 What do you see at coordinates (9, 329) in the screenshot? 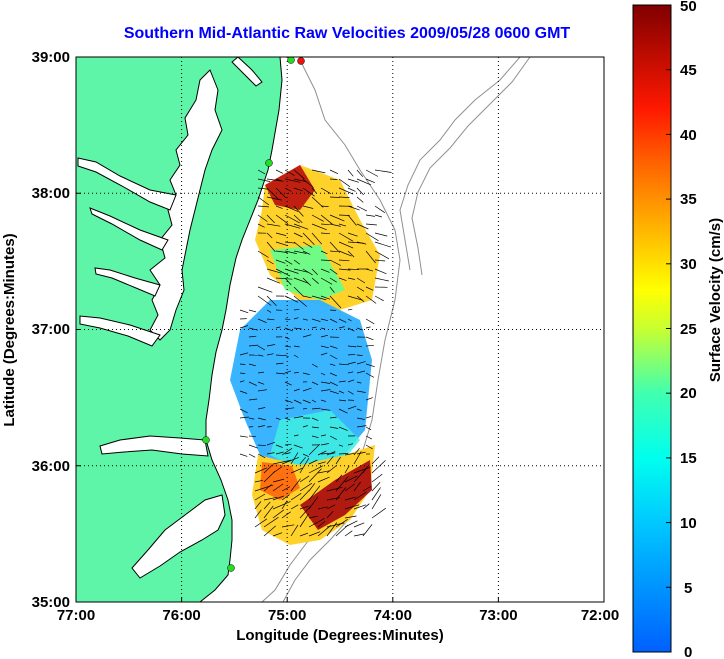
I see `y-axis-label: Latitude (Degrees:Minutes)` at bounding box center [9, 329].